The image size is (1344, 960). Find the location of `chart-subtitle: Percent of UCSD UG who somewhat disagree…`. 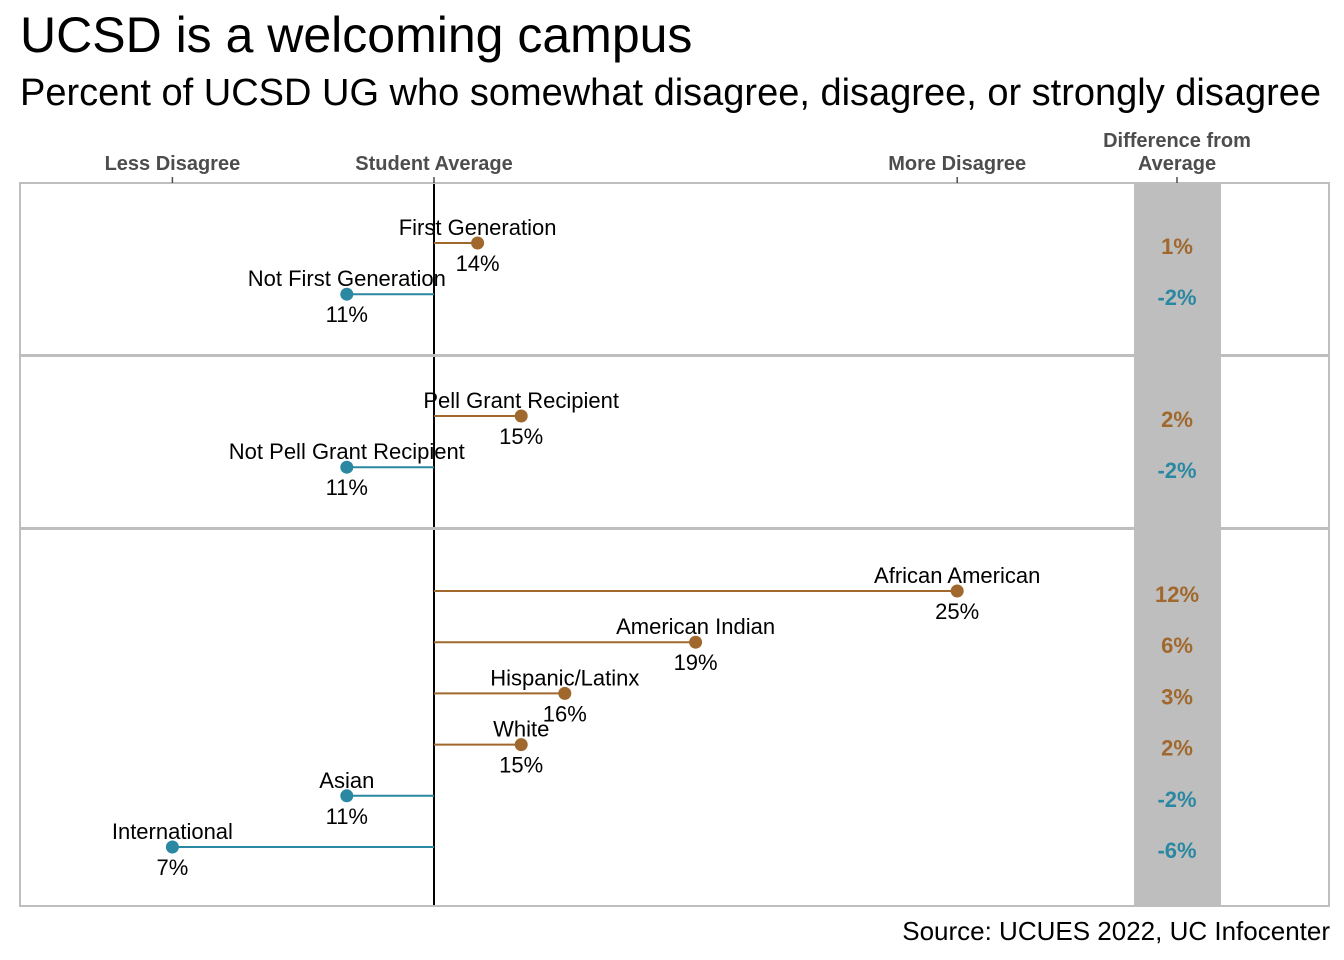

chart-subtitle: Percent of UCSD UG who somewhat disagree… is located at coordinates (671, 93).